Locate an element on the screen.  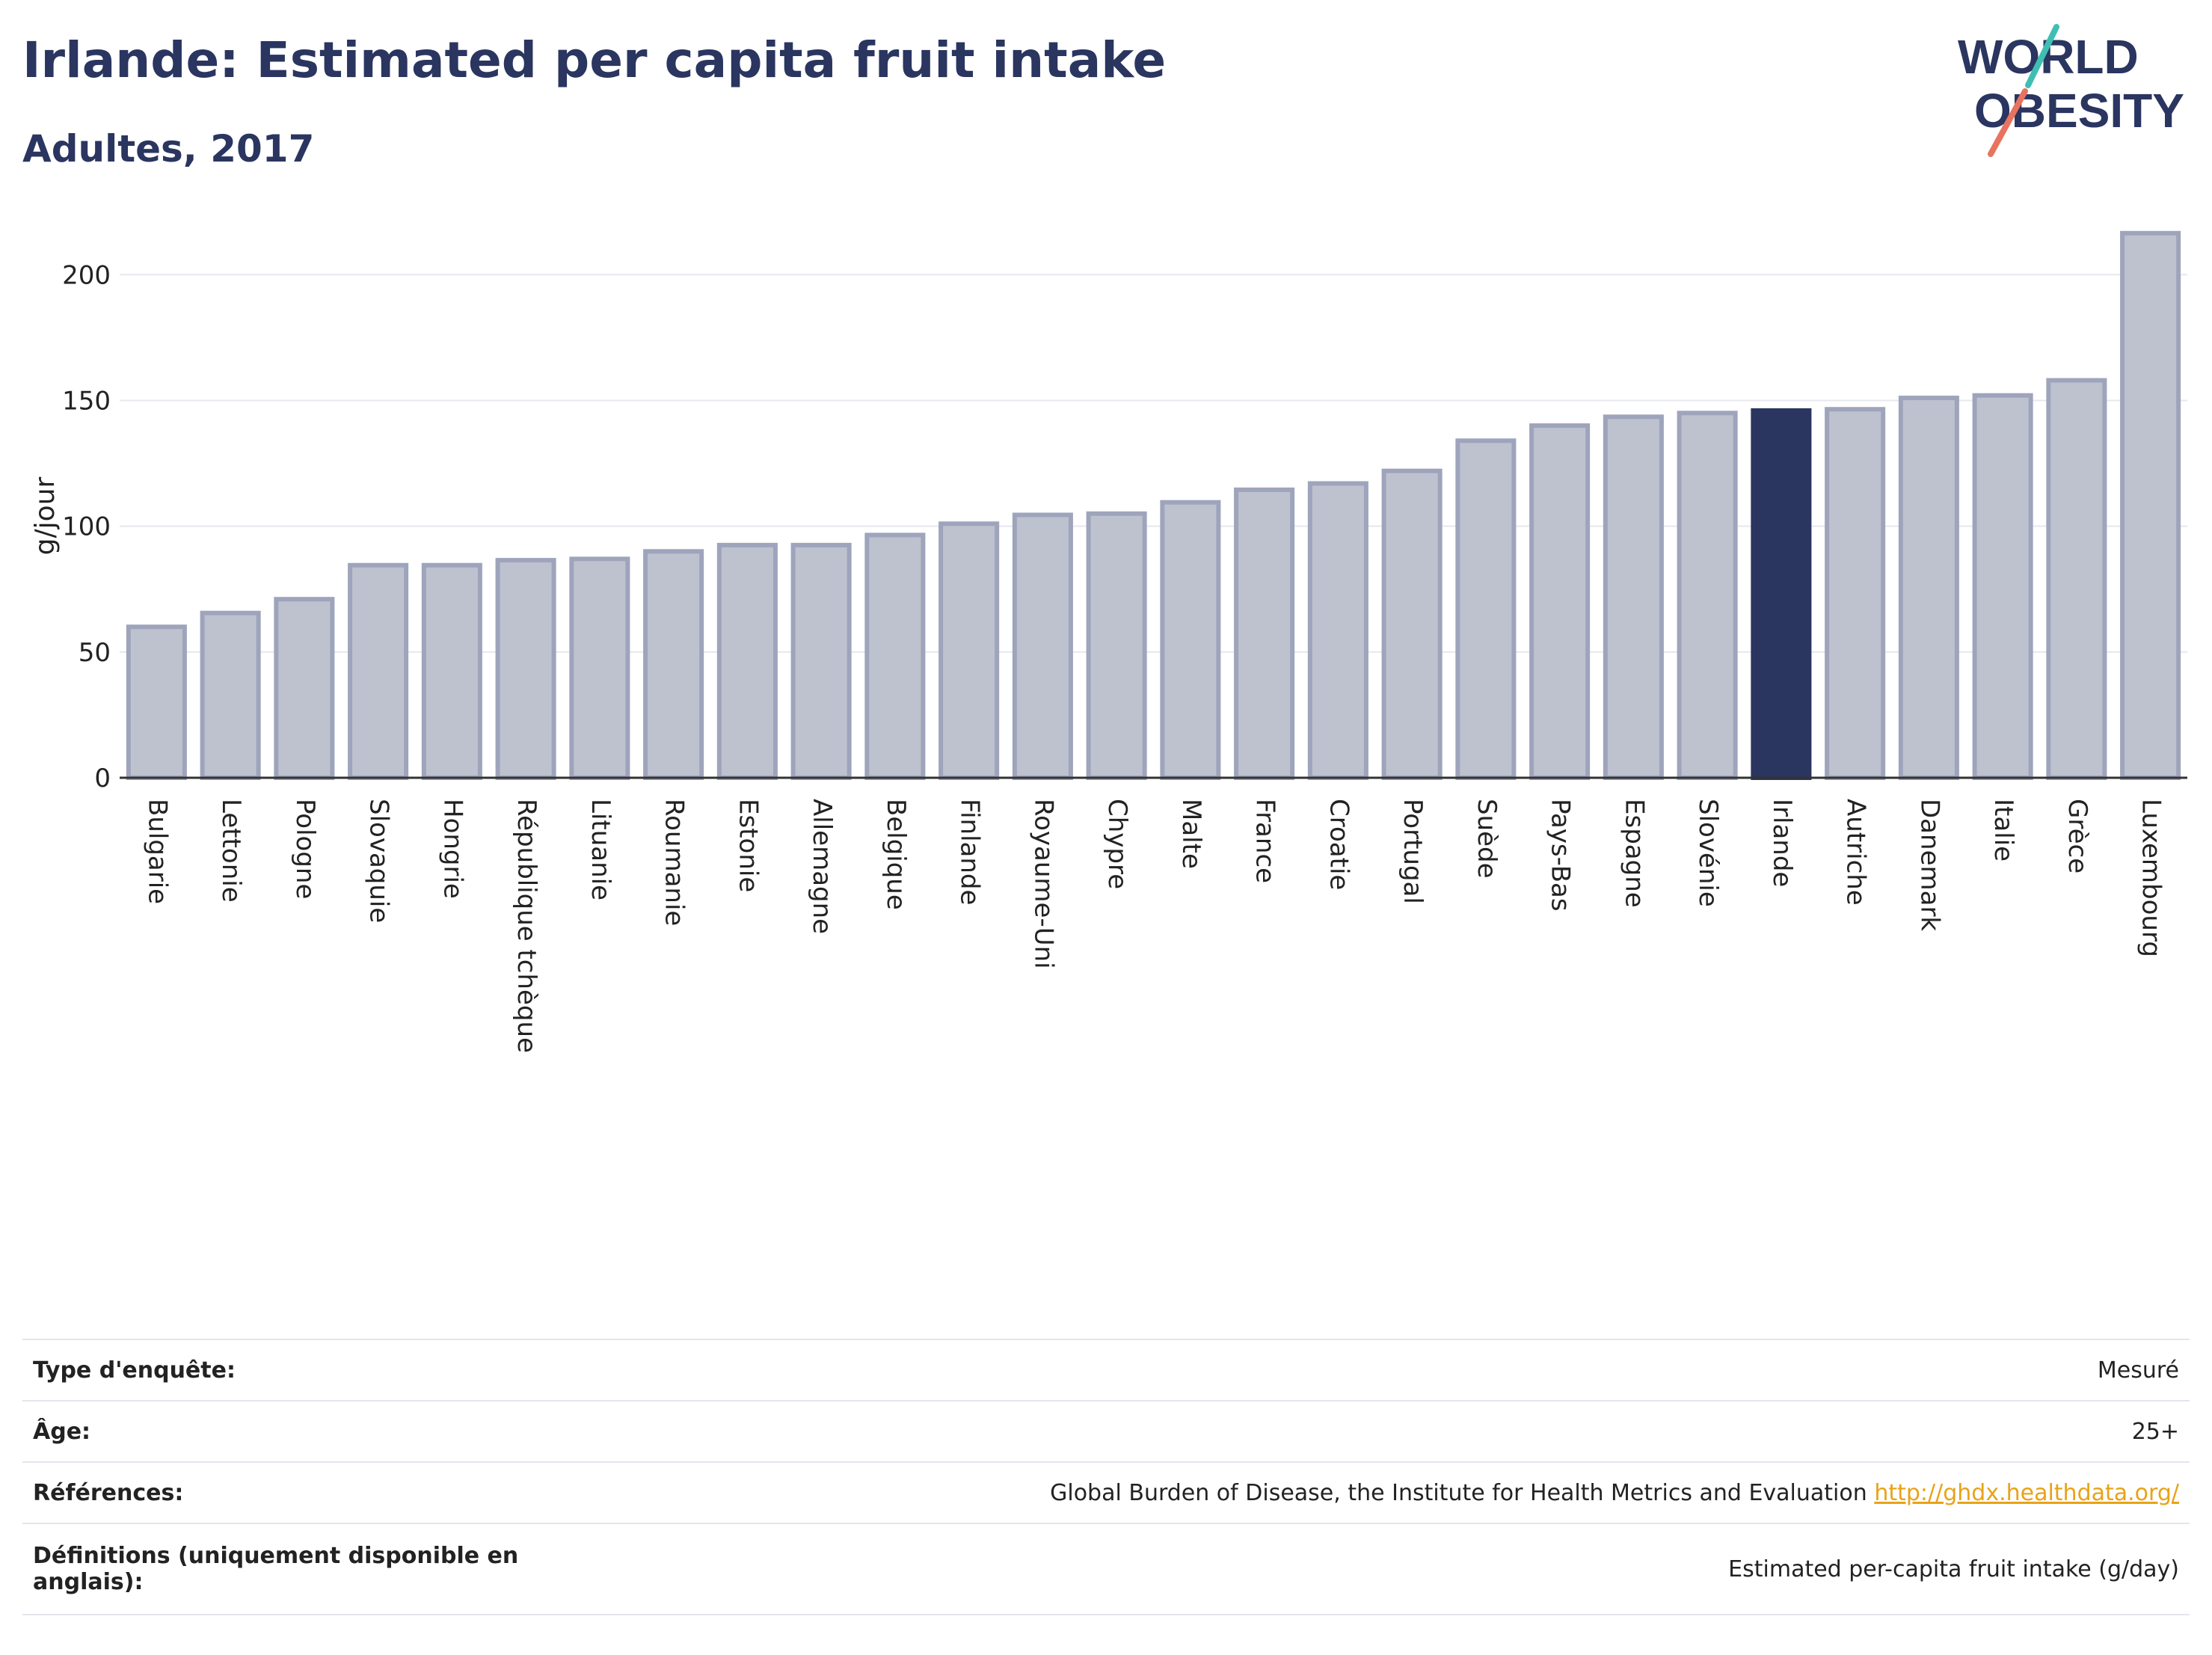
x-tick-label: Suède is located at coordinates (1487, 839).